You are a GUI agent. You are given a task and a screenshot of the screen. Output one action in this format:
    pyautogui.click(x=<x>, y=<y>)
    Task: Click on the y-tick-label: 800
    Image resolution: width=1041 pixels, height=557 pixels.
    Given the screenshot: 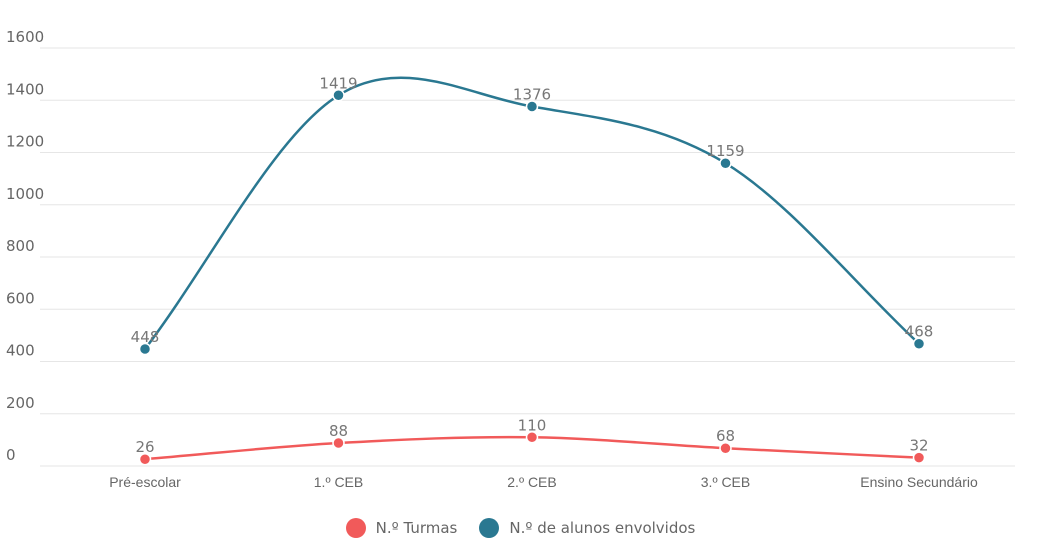 What is the action you would take?
    pyautogui.click(x=20, y=246)
    